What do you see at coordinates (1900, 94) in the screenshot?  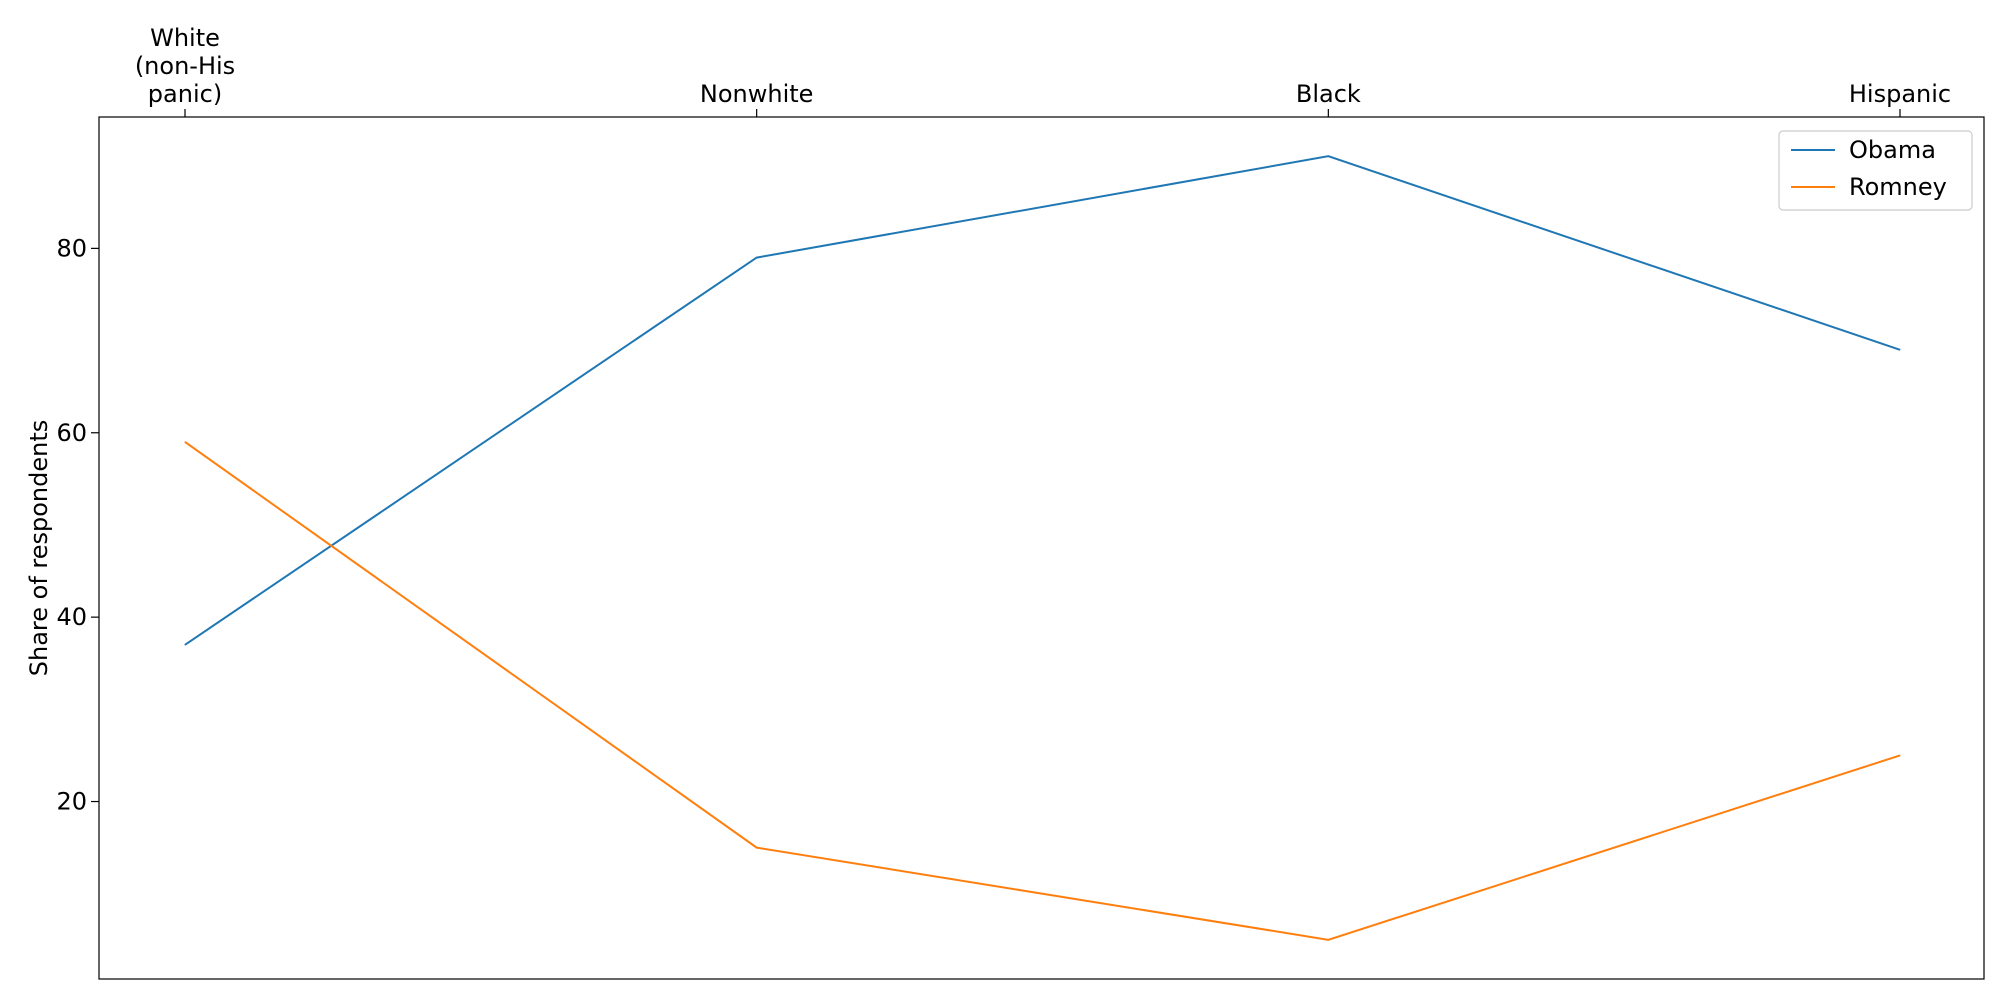 I see `x-tick-label: Hispanic` at bounding box center [1900, 94].